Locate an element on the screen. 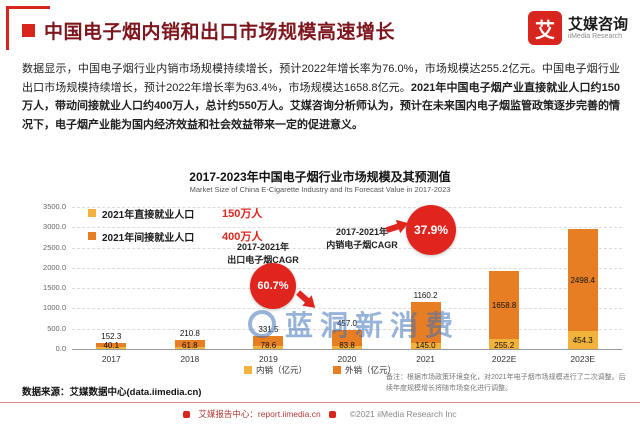 The image size is (640, 425). corner-decoration is located at coordinates (28, 28).